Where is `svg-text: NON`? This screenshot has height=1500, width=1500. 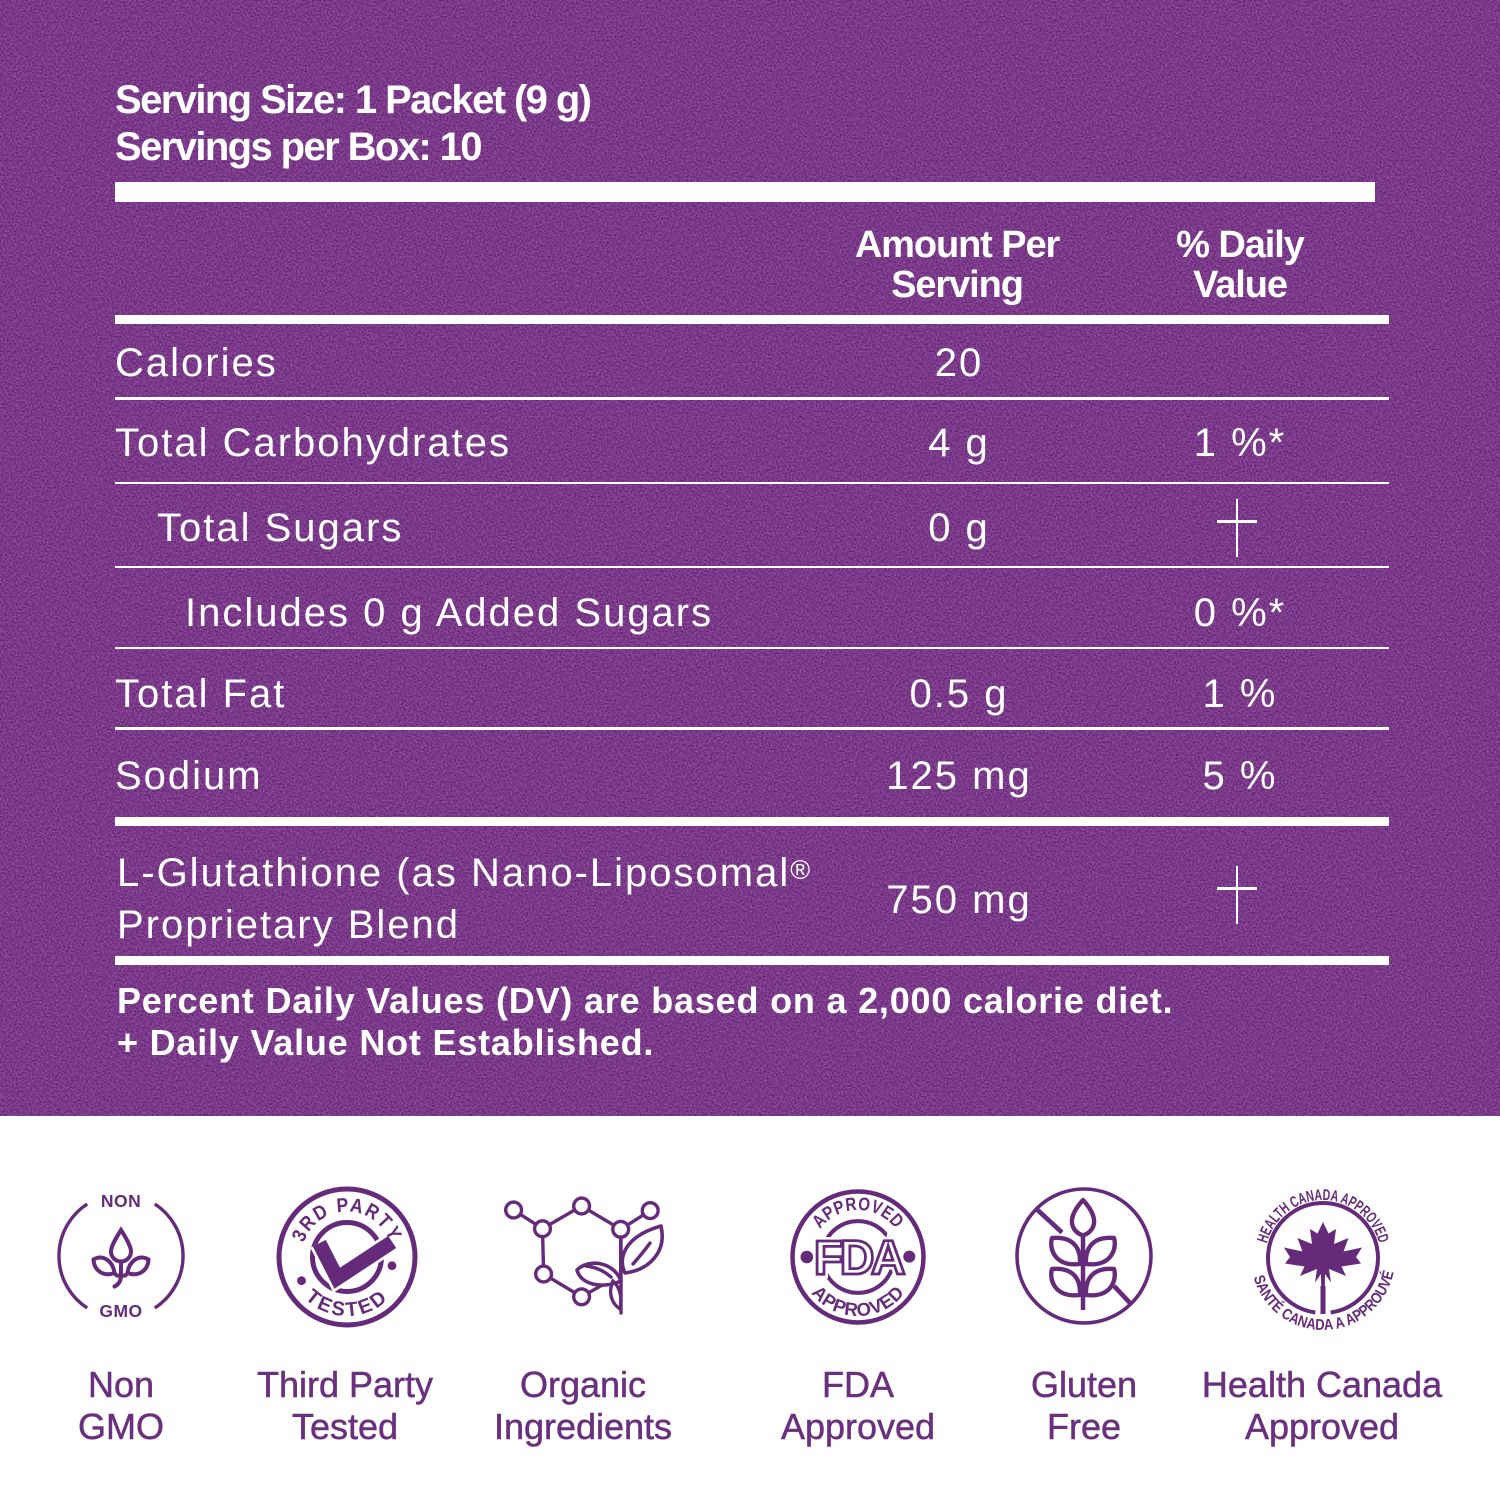 svg-text: NON is located at coordinates (121, 1201).